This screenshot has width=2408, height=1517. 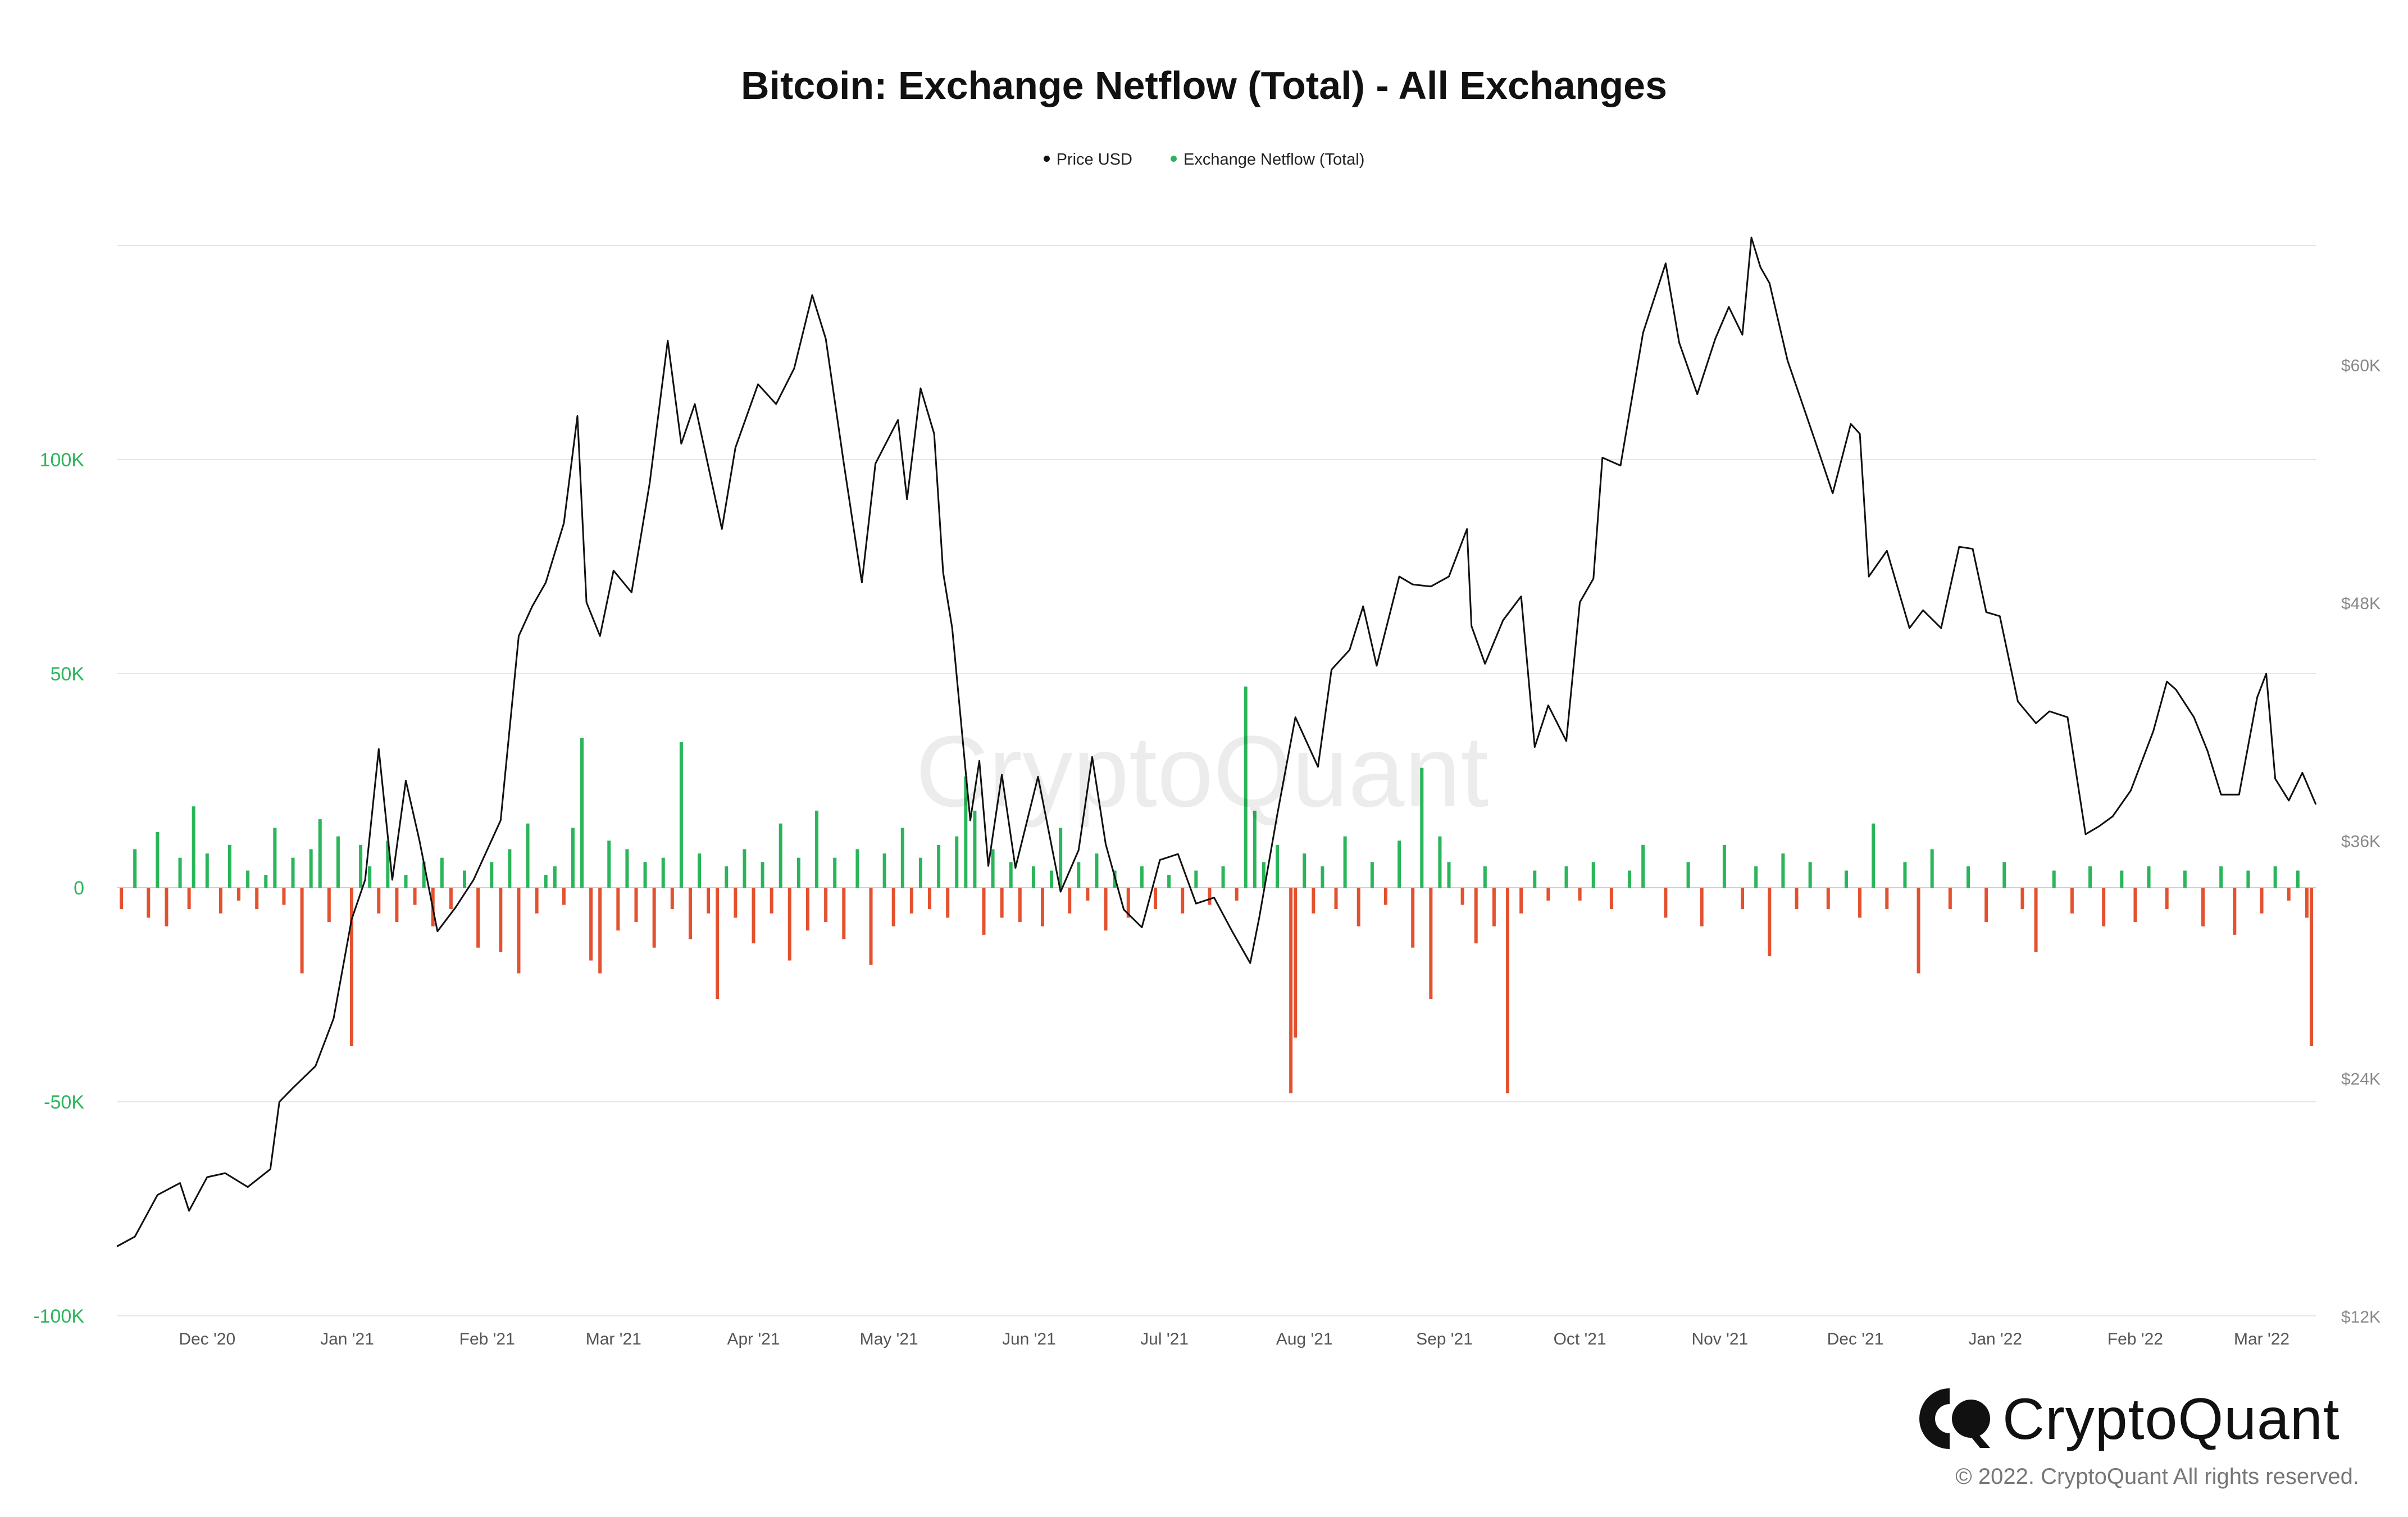 I want to click on legend-item-netflow: Exchange Netflow (Total), so click(x=1267, y=160).